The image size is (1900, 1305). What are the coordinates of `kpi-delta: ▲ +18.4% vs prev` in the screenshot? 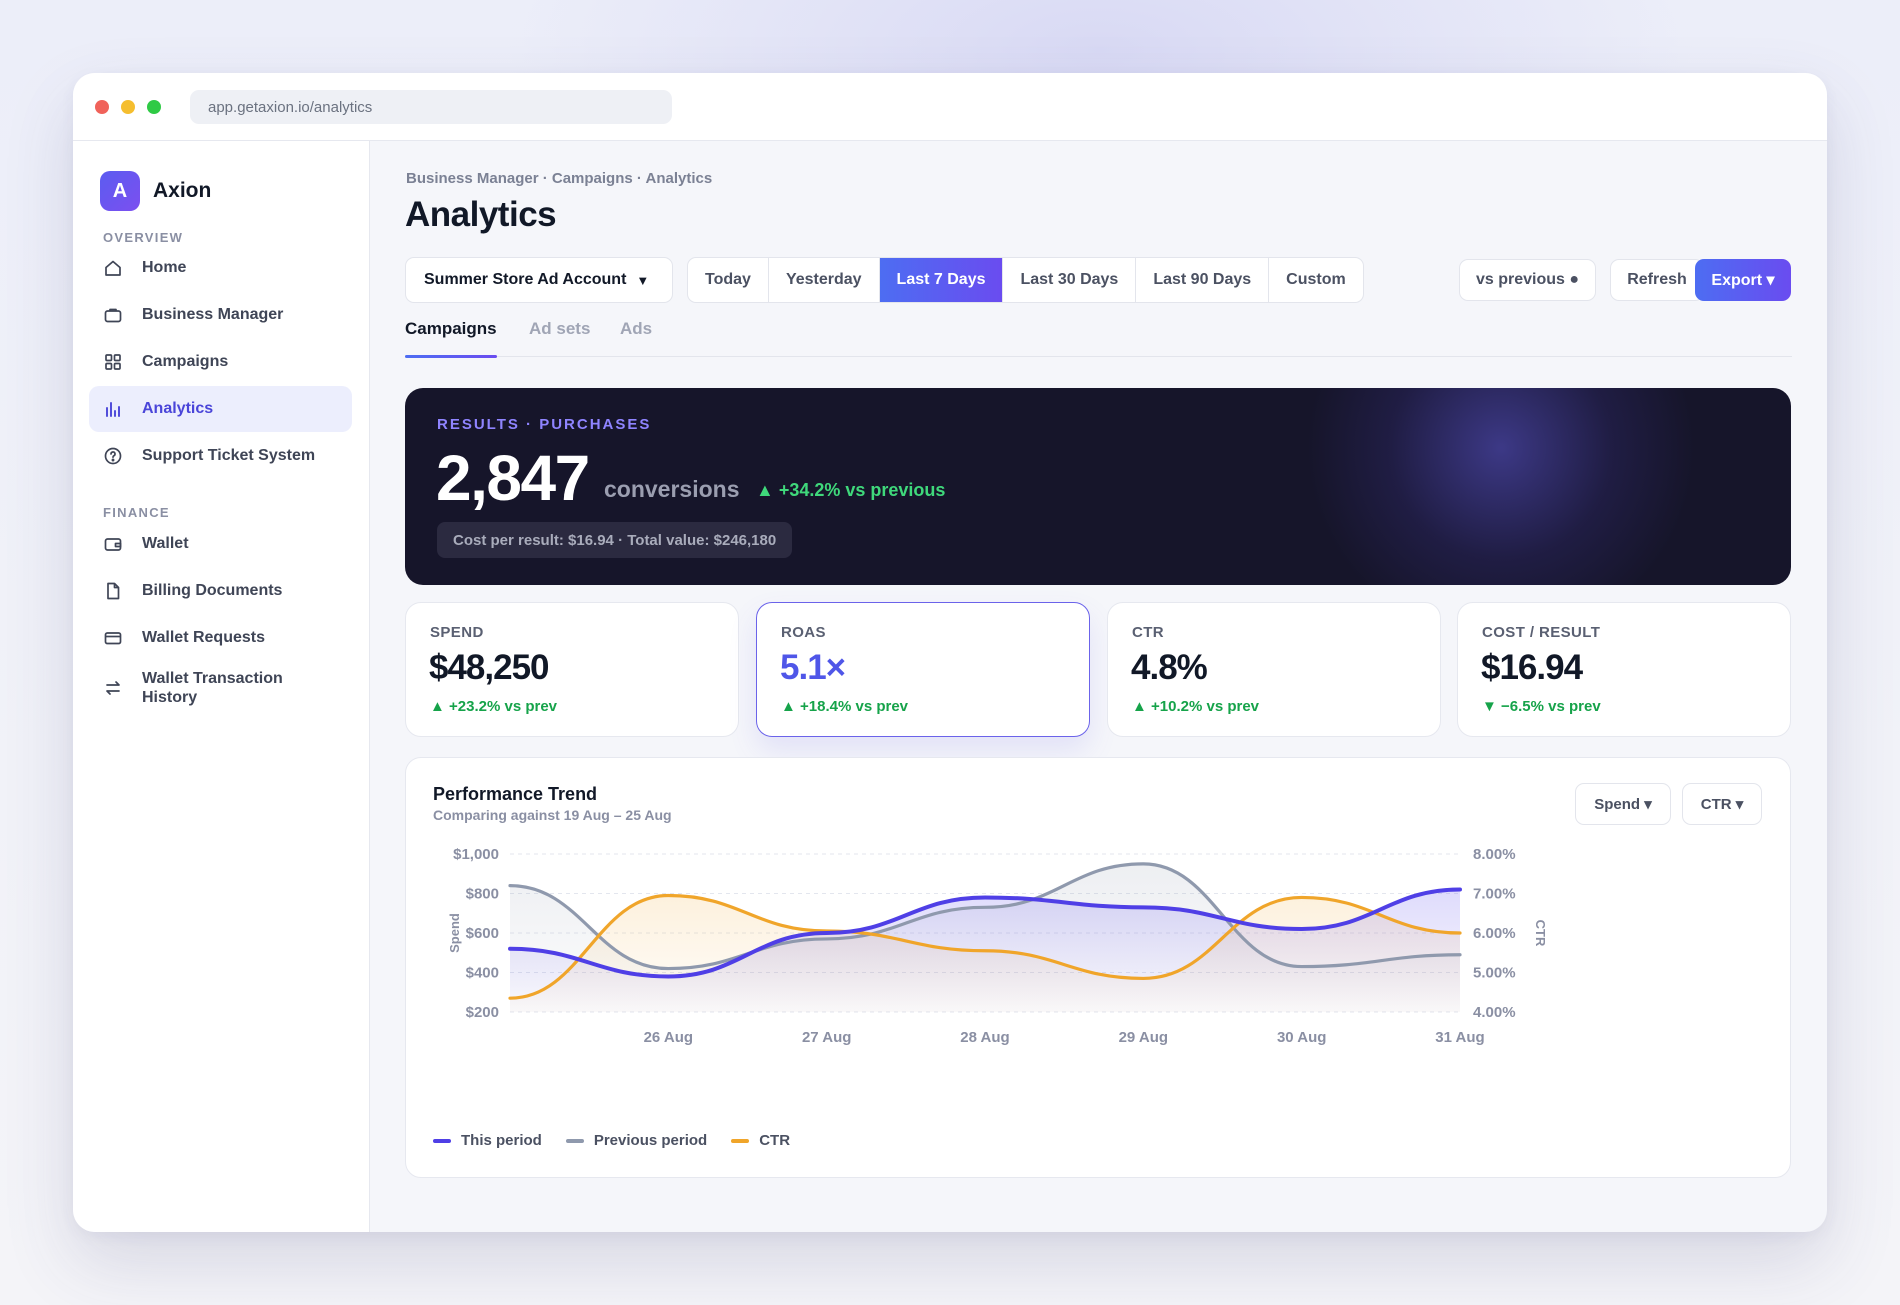 It's located at (845, 706).